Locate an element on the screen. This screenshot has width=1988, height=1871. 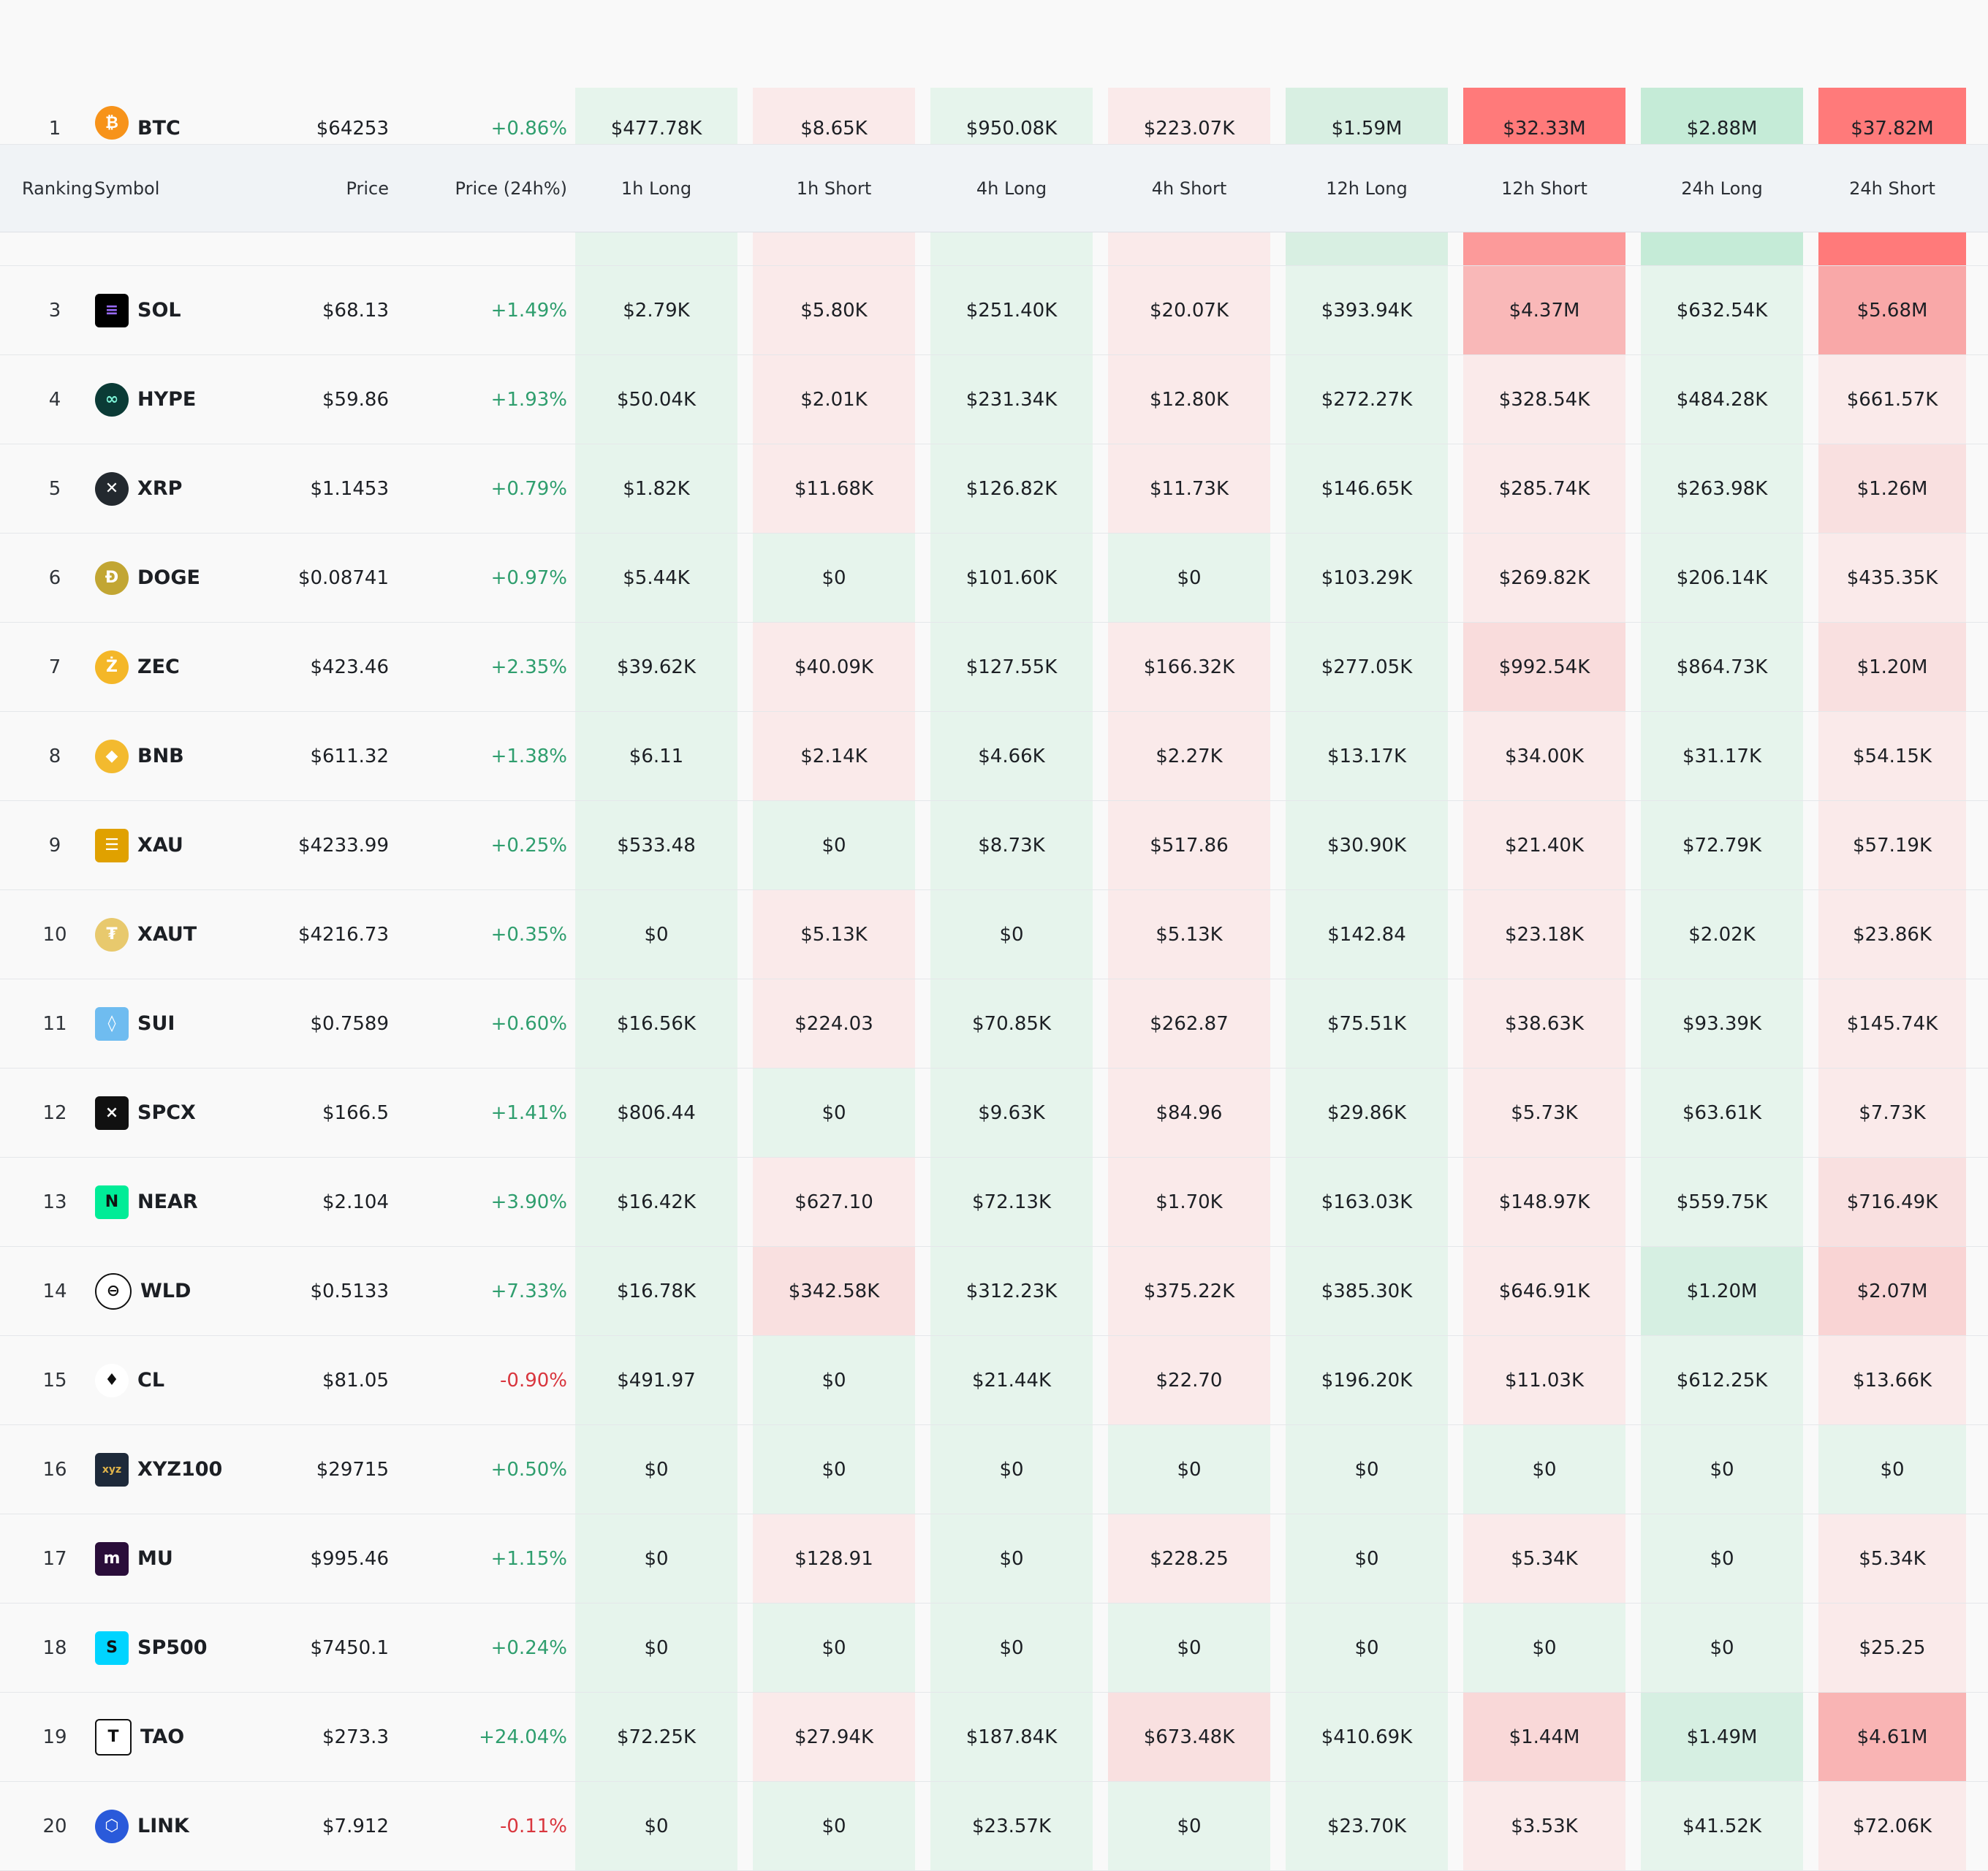
symbol-cell: ∞ HYPE is located at coordinates (182, 400).